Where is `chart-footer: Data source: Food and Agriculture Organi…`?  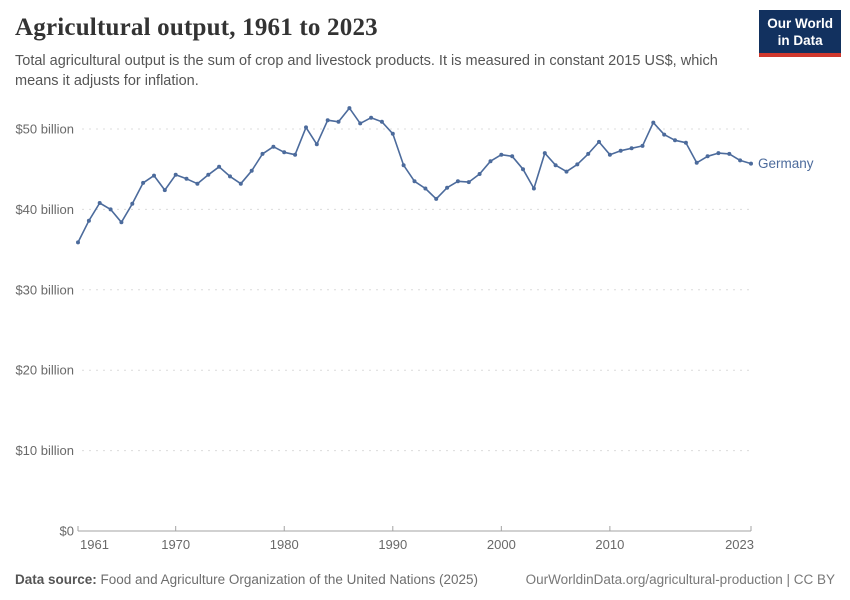 chart-footer: Data source: Food and Agriculture Organi… is located at coordinates (425, 579).